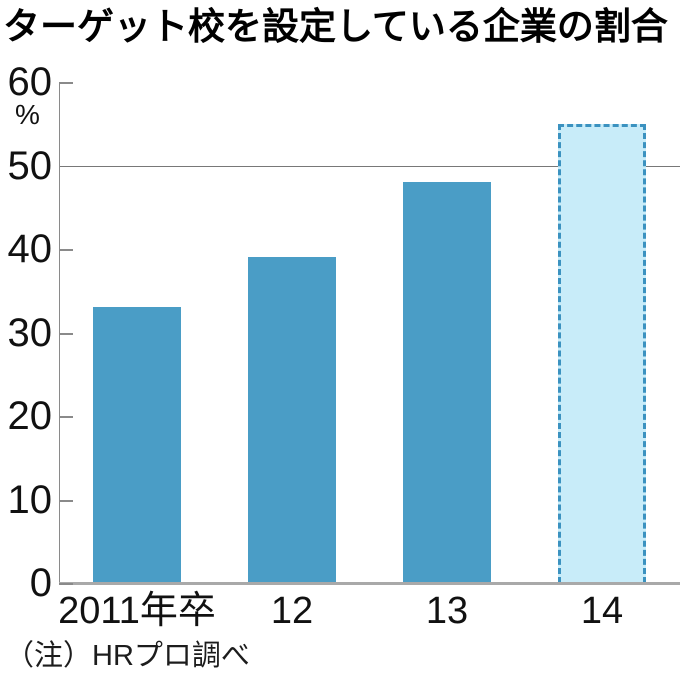 This screenshot has width=680, height=679. What do you see at coordinates (447, 611) in the screenshot?
I see `x-label-13: 13` at bounding box center [447, 611].